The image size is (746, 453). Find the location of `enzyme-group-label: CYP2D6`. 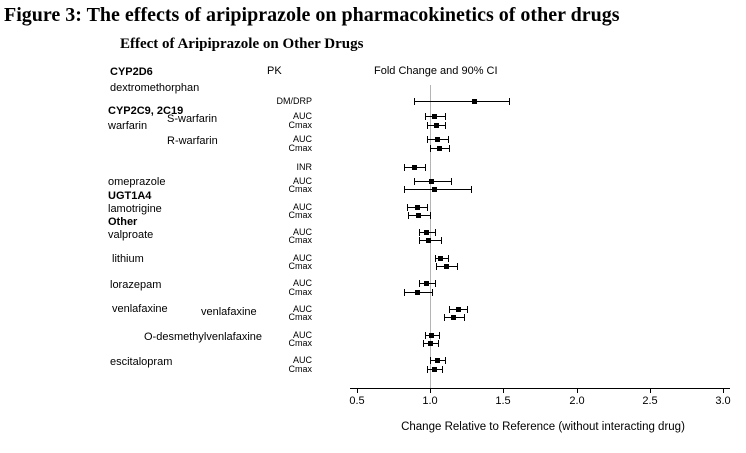

enzyme-group-label: CYP2D6 is located at coordinates (131, 72).